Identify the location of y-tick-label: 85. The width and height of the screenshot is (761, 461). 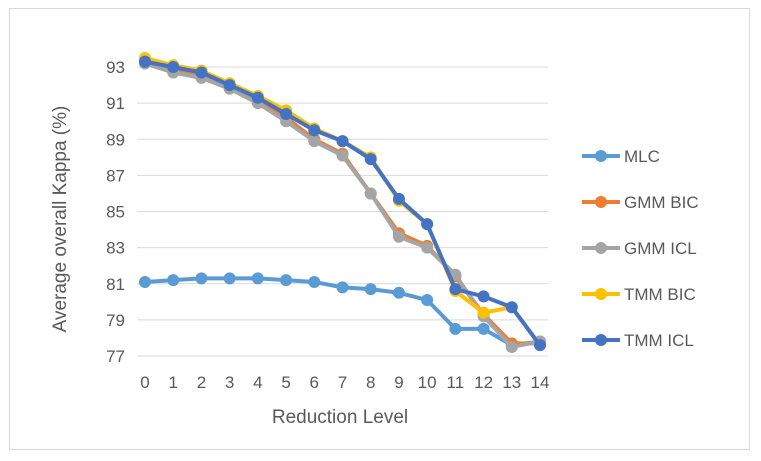
(115, 212).